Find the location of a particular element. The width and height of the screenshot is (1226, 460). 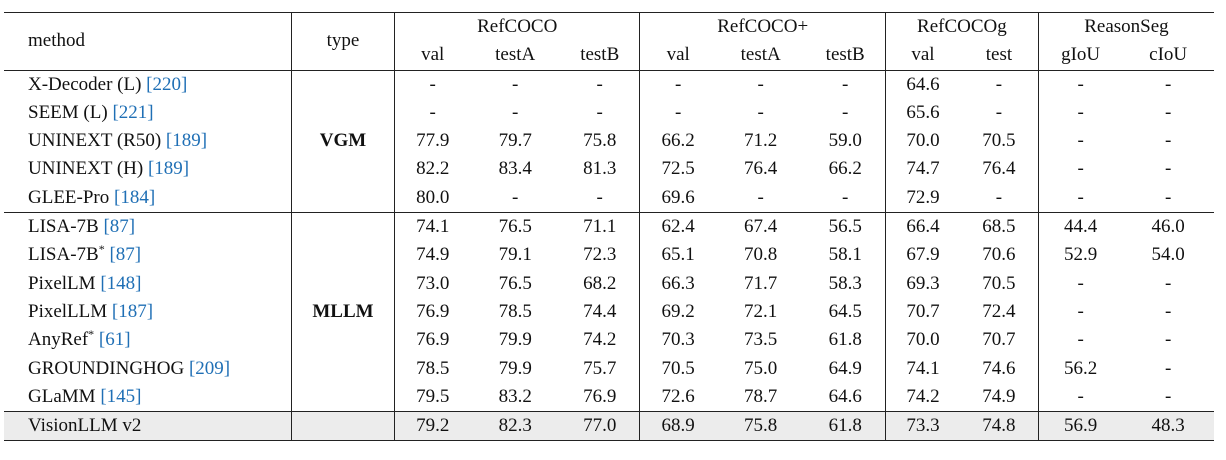

header-method: method is located at coordinates (148, 41).